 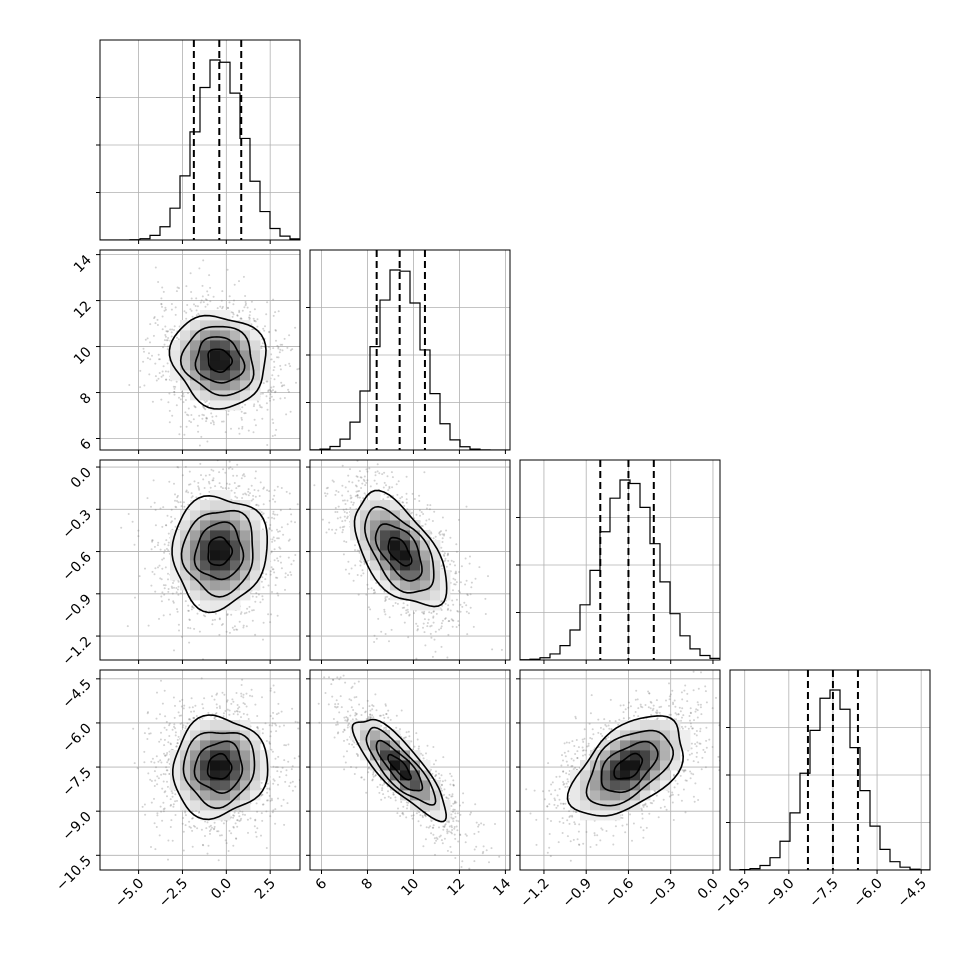 What do you see at coordinates (410, 560) in the screenshot?
I see `panel-frame` at bounding box center [410, 560].